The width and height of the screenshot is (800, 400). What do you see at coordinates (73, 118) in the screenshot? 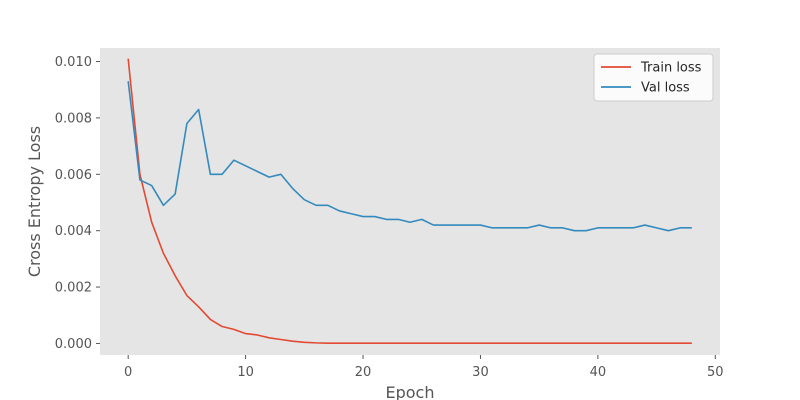
I see `y-tick-label: 0.008` at bounding box center [73, 118].